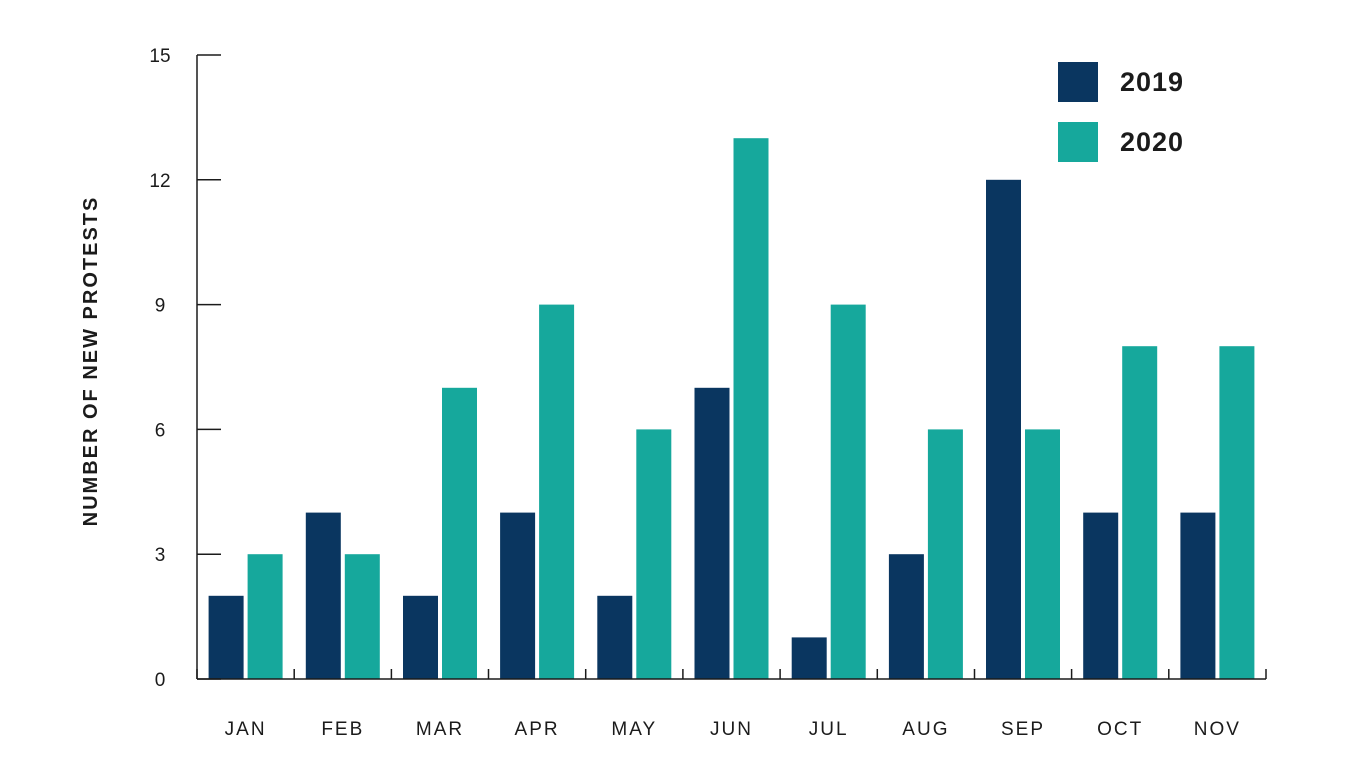  Describe the element at coordinates (362, 616) in the screenshot. I see `bar-2020-feb` at that location.